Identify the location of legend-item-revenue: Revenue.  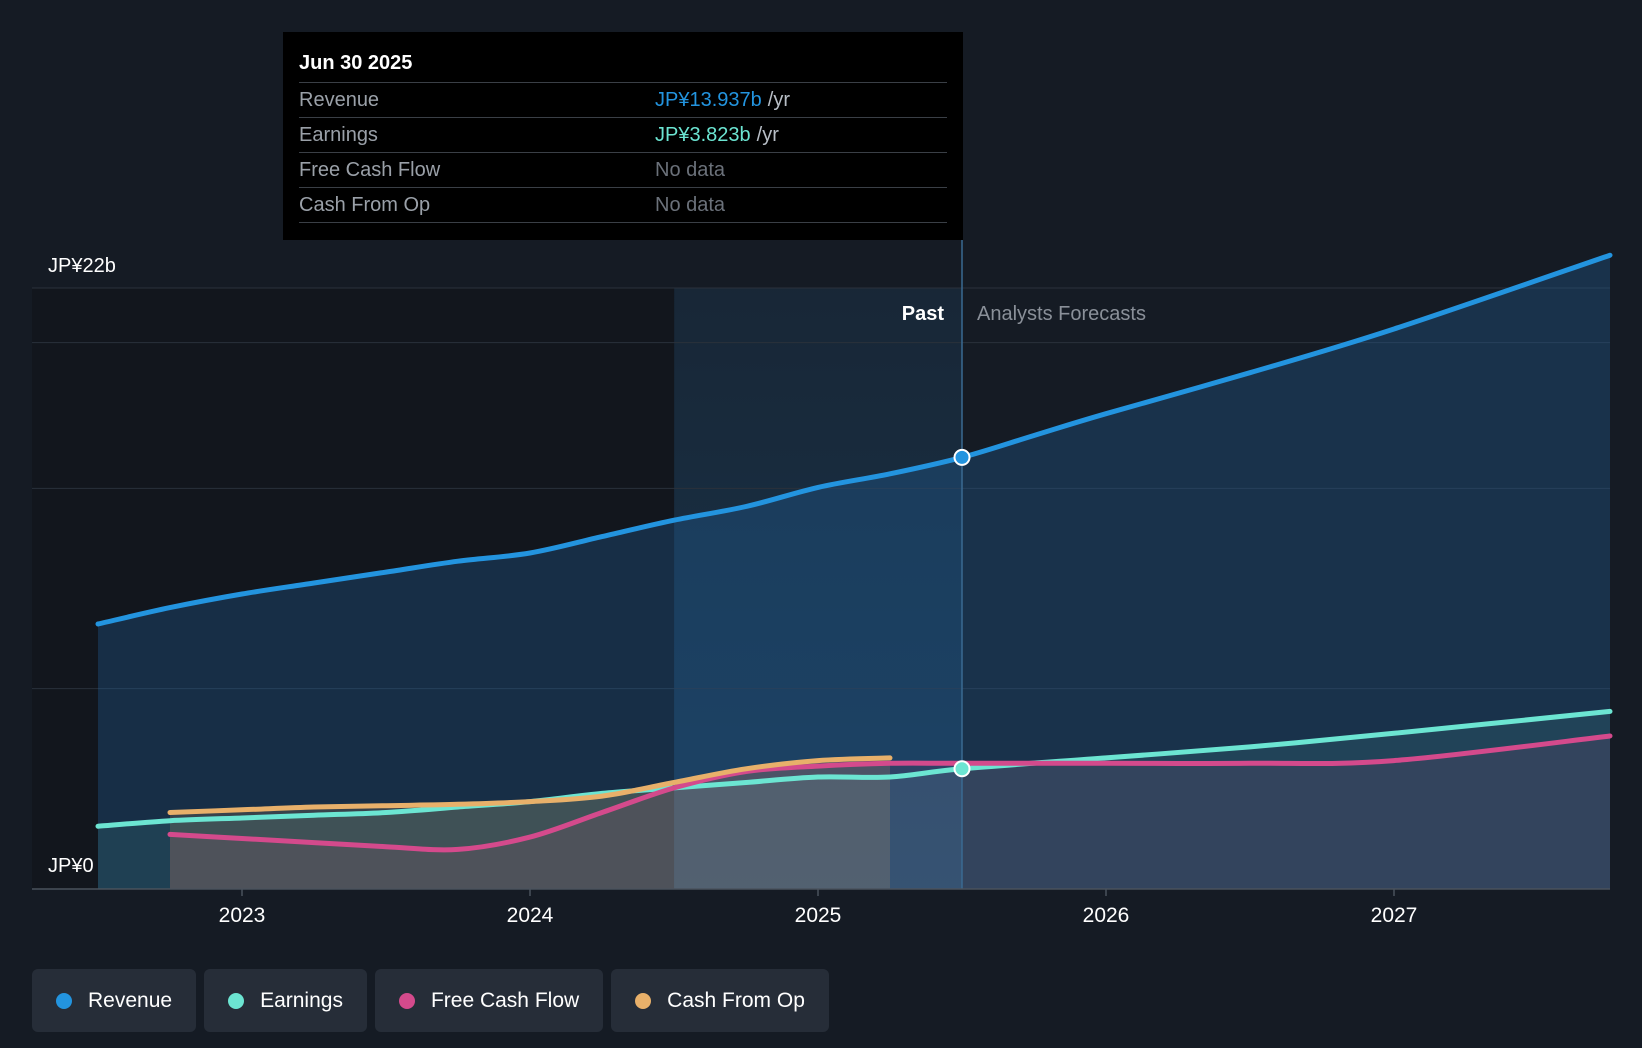
(114, 1000).